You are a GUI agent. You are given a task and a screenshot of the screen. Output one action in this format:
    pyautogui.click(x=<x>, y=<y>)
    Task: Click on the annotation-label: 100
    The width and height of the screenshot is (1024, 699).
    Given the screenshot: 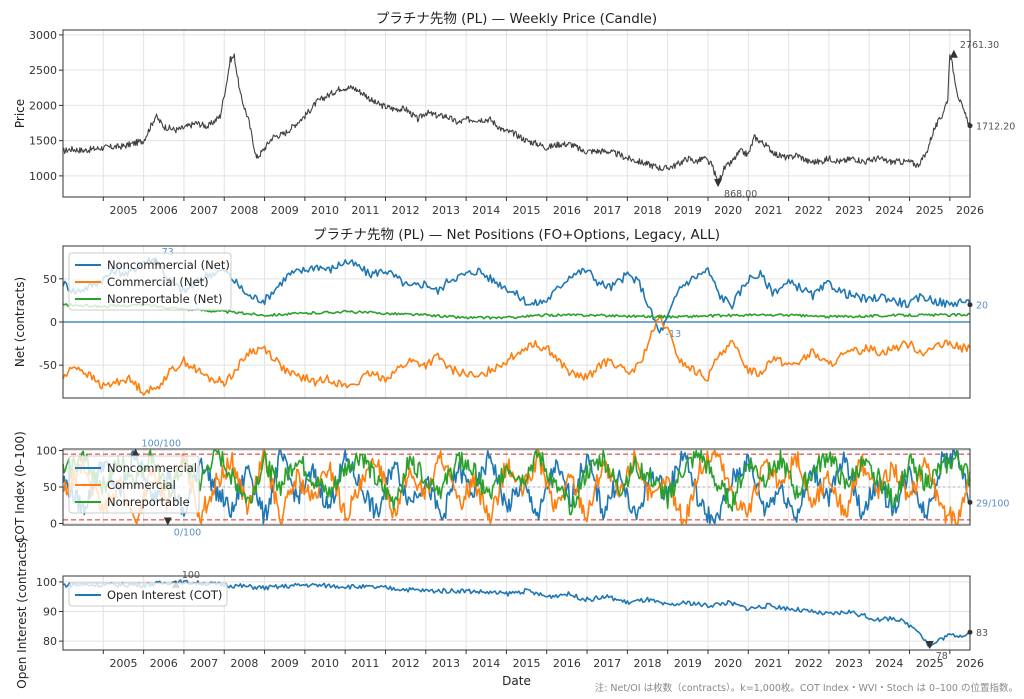 What is the action you would take?
    pyautogui.click(x=191, y=575)
    